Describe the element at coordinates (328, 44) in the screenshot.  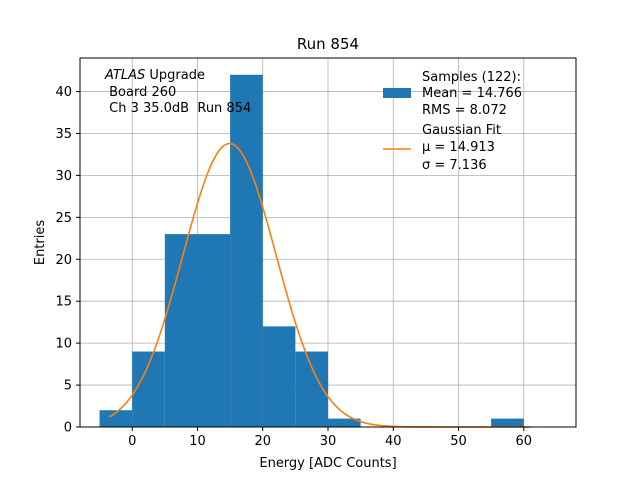
I see `chart-title: Run 854` at that location.